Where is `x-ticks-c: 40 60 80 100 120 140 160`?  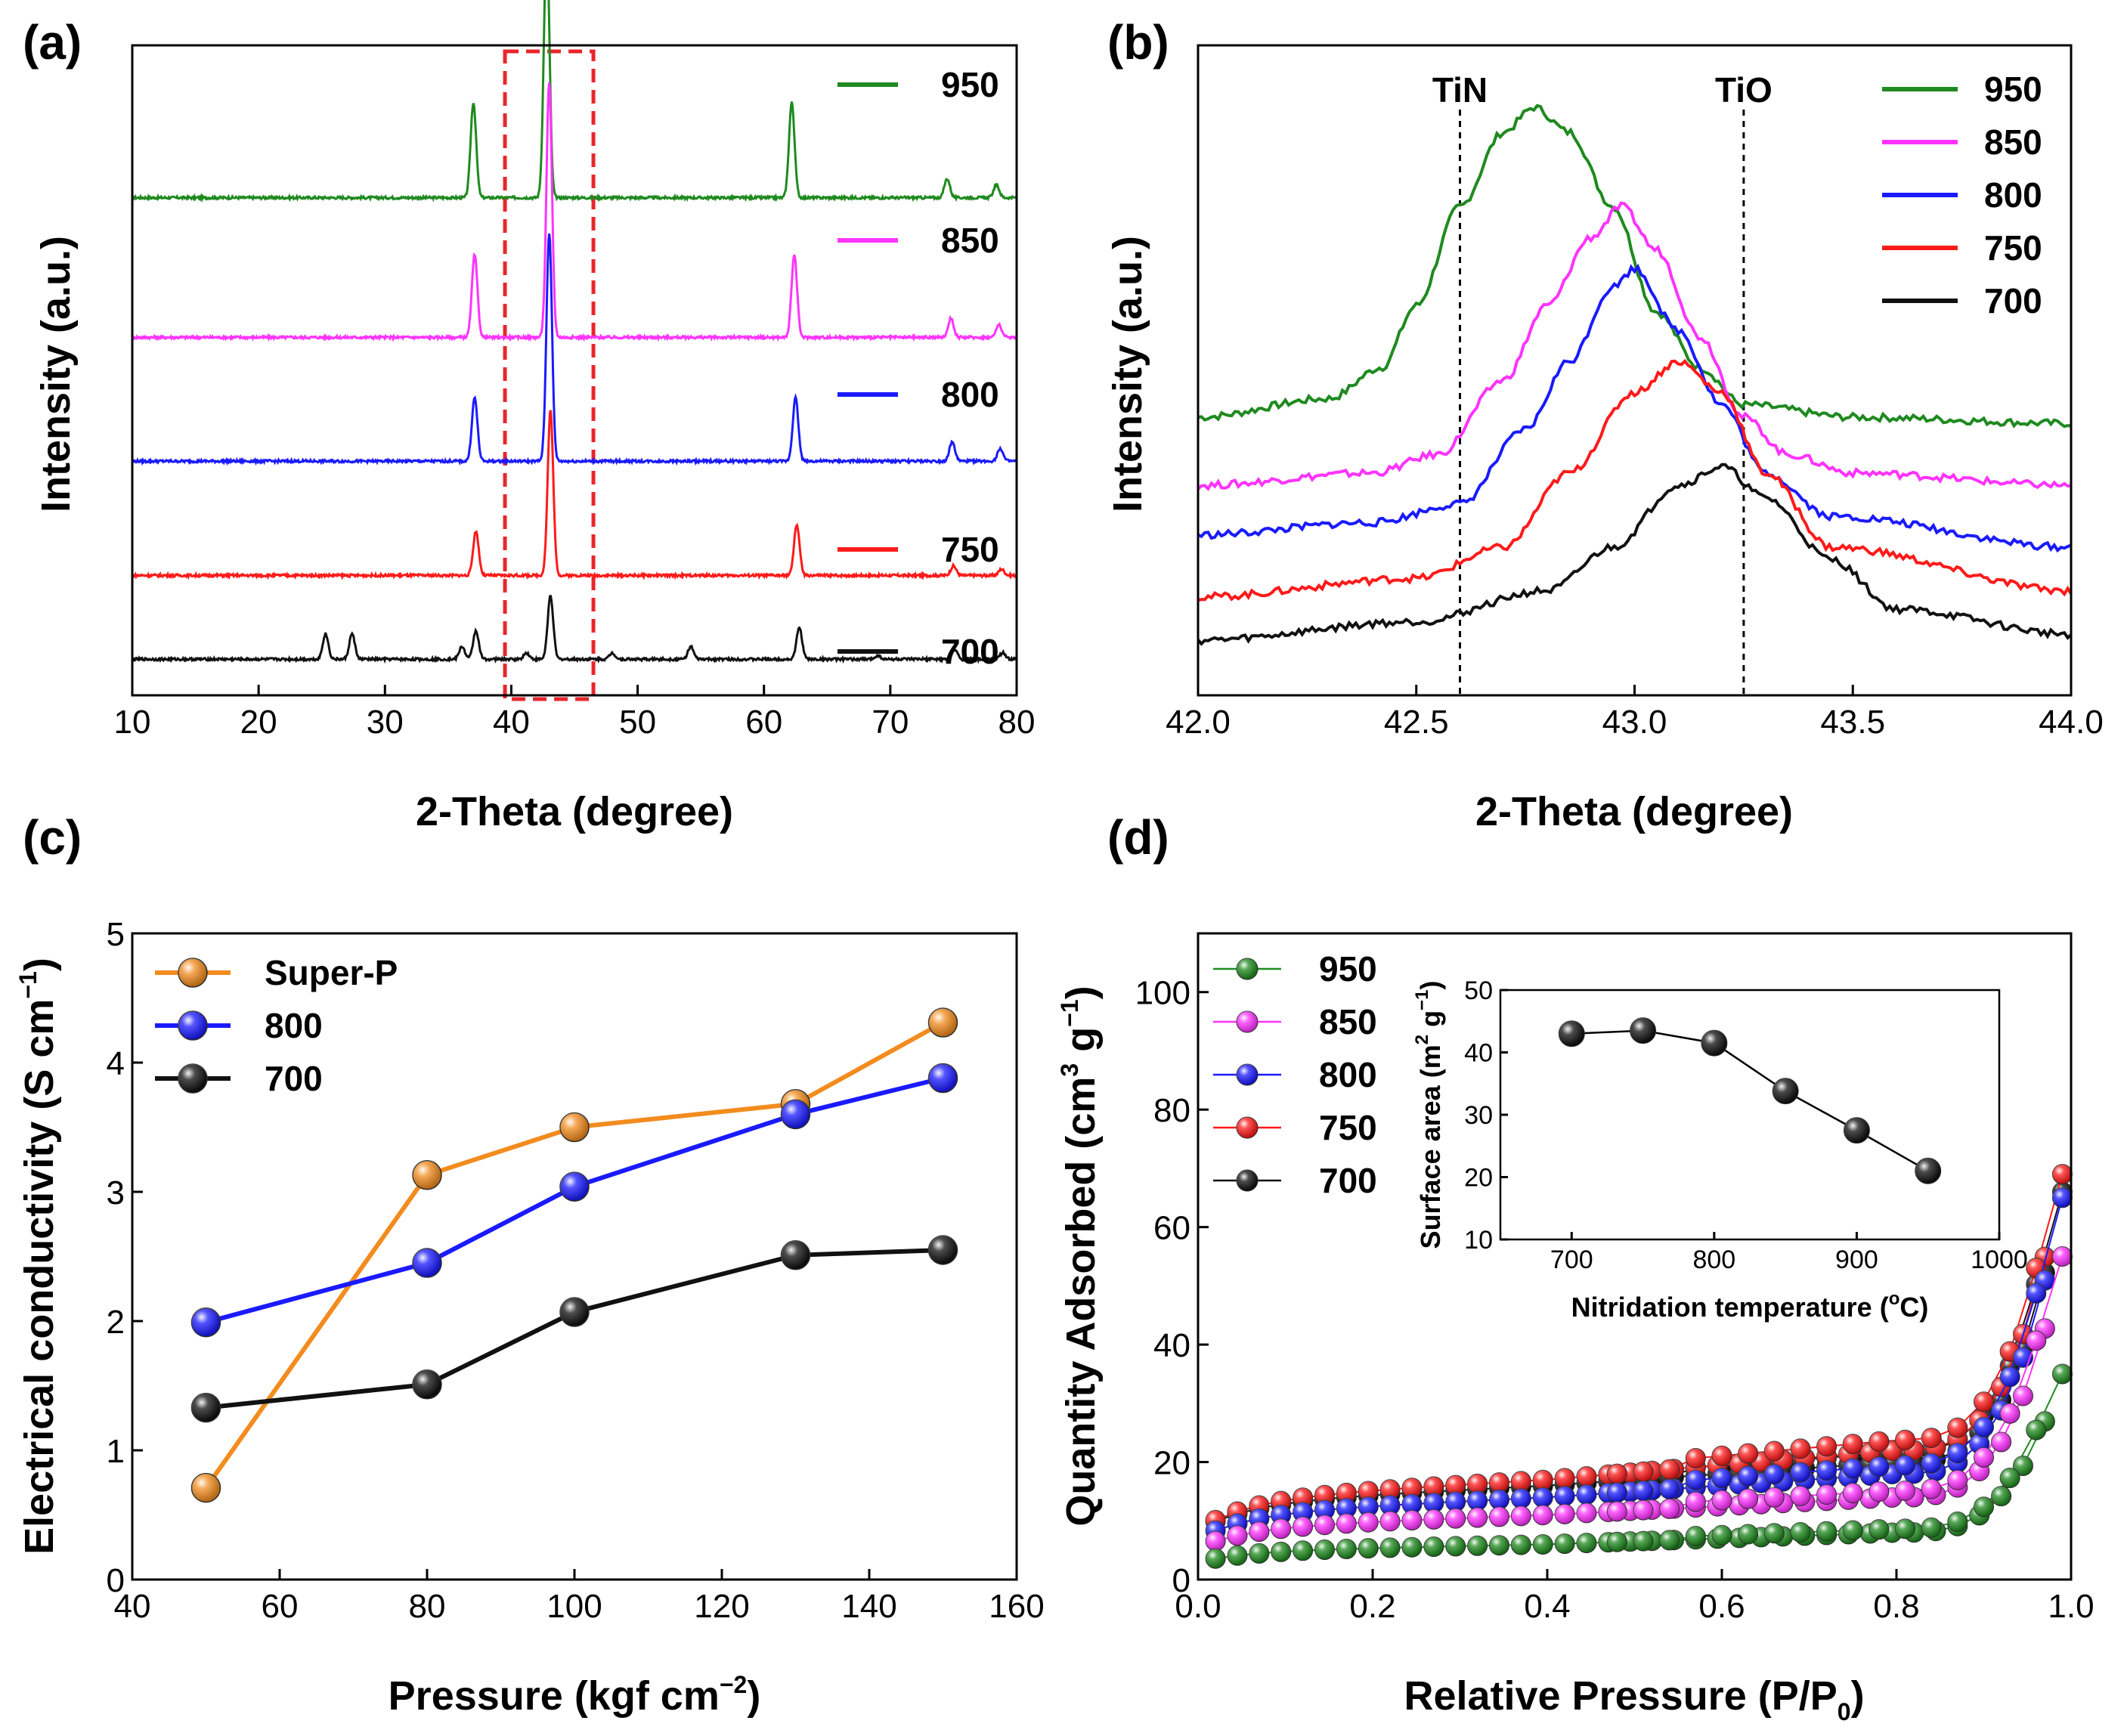 x-ticks-c: 40 60 80 100 120 140 160 is located at coordinates (579, 1597).